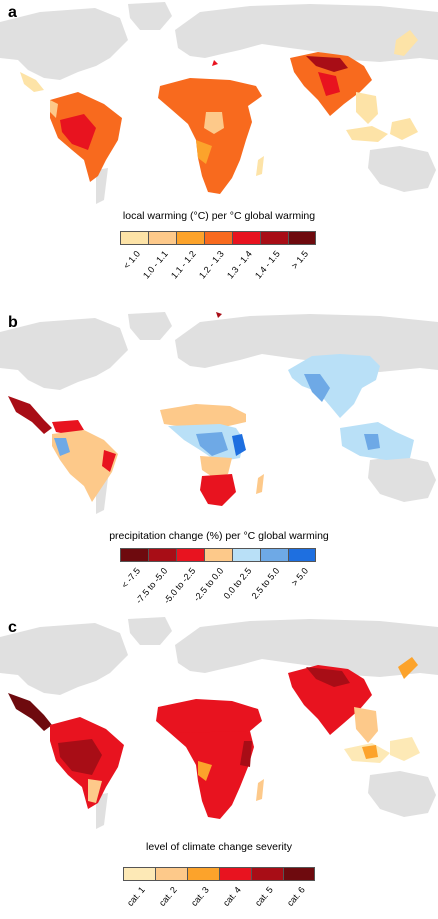 The height and width of the screenshot is (919, 438). I want to click on legend-a, so click(218, 238).